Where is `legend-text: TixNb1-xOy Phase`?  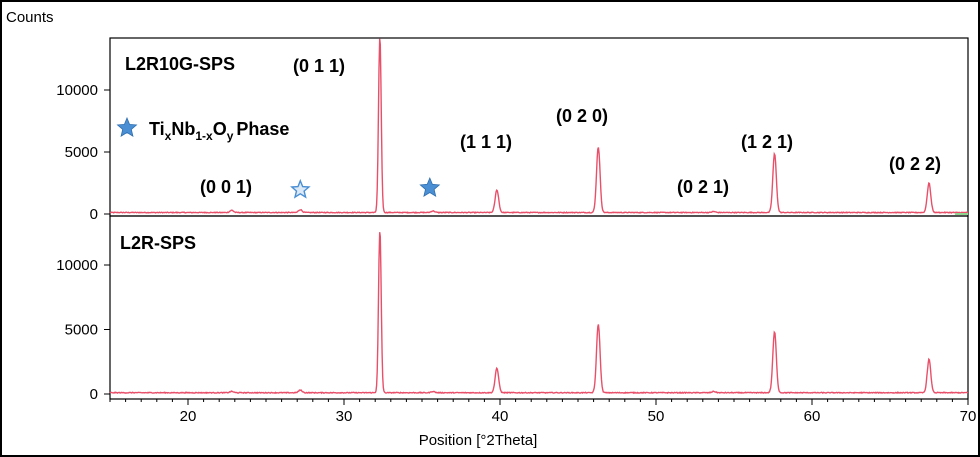 legend-text: TixNb1-xOy Phase is located at coordinates (219, 131).